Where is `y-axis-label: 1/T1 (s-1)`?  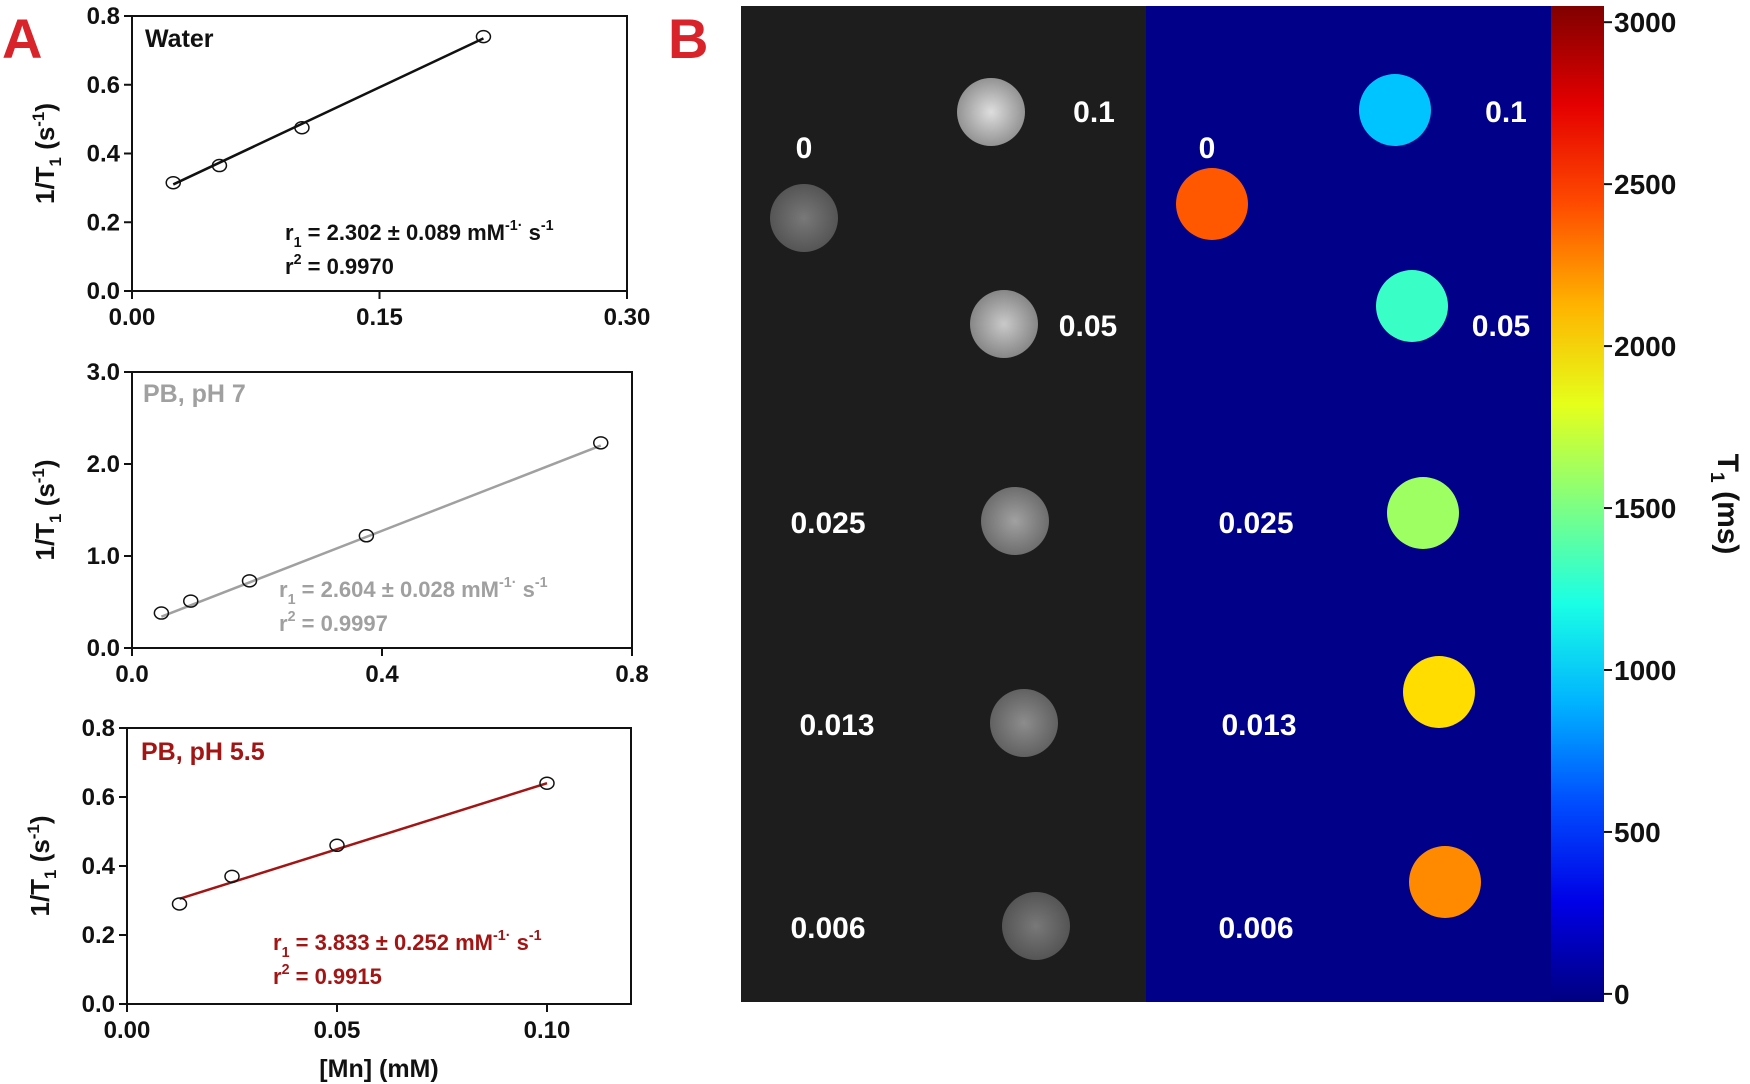 y-axis-label: 1/T1 (s-1) is located at coordinates (47, 153).